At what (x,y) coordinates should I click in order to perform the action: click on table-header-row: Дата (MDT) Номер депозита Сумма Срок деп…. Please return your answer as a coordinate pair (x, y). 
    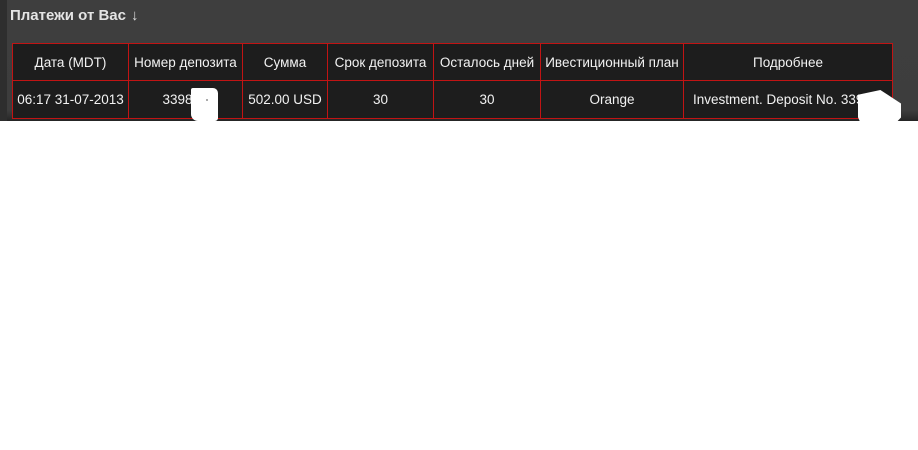
    Looking at the image, I should click on (452, 62).